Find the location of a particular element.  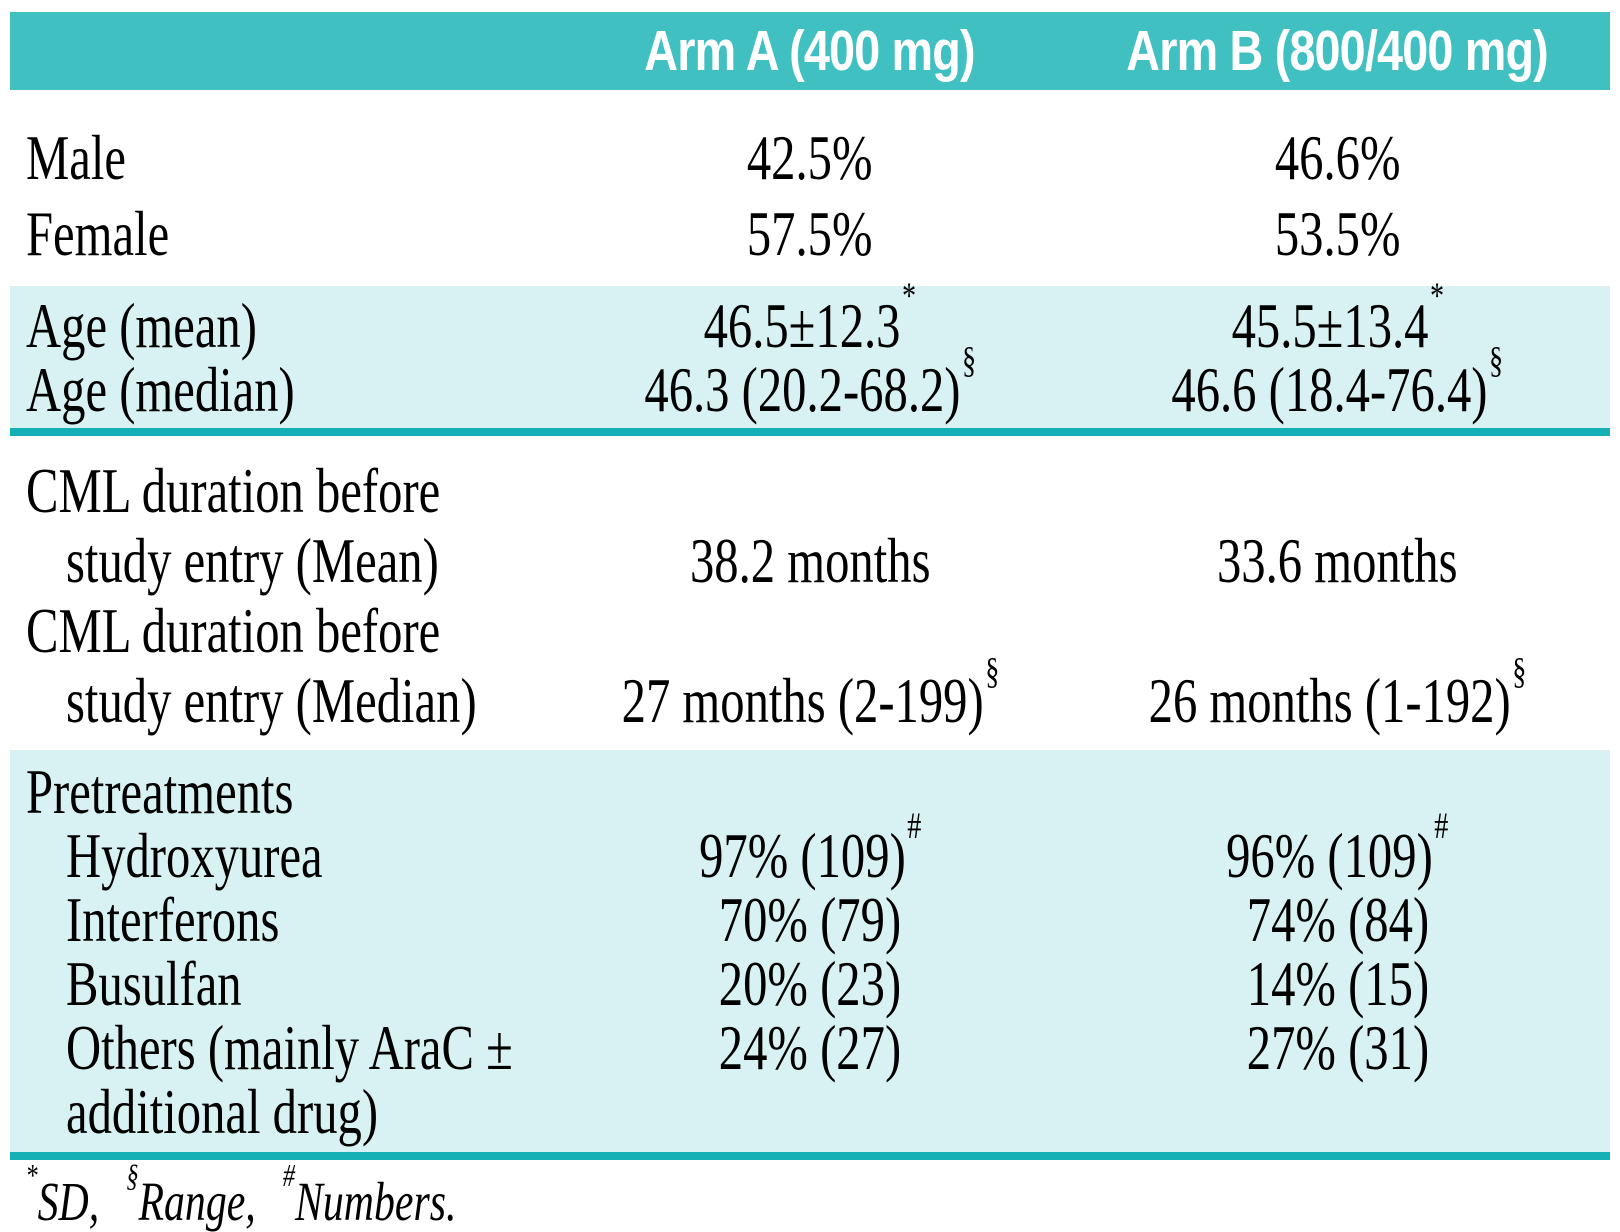

cell-arm-a: 46.3 (20.2-68.2)§ is located at coordinates (810, 382).